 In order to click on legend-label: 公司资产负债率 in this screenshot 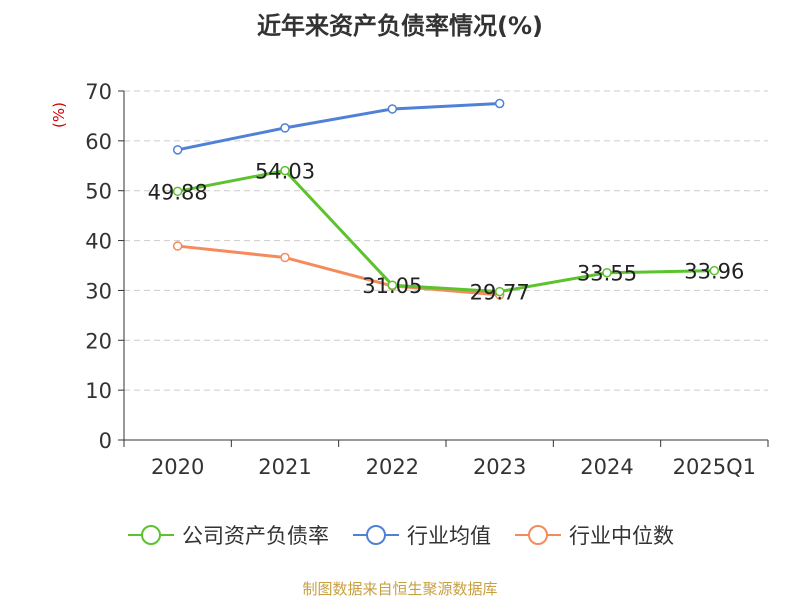, I will do `click(255, 536)`.